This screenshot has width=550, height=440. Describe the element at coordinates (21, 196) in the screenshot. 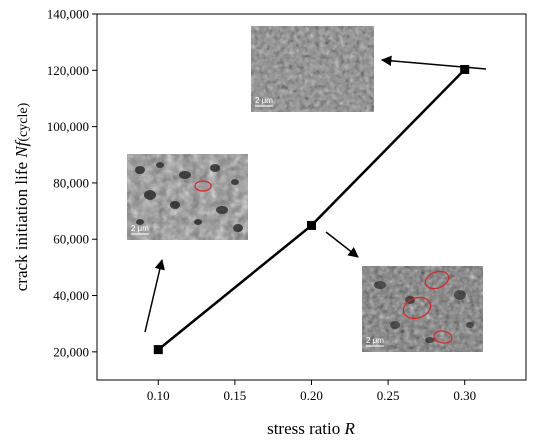

I see `y-axis-title: crack initiation life Nf(cycle)` at that location.